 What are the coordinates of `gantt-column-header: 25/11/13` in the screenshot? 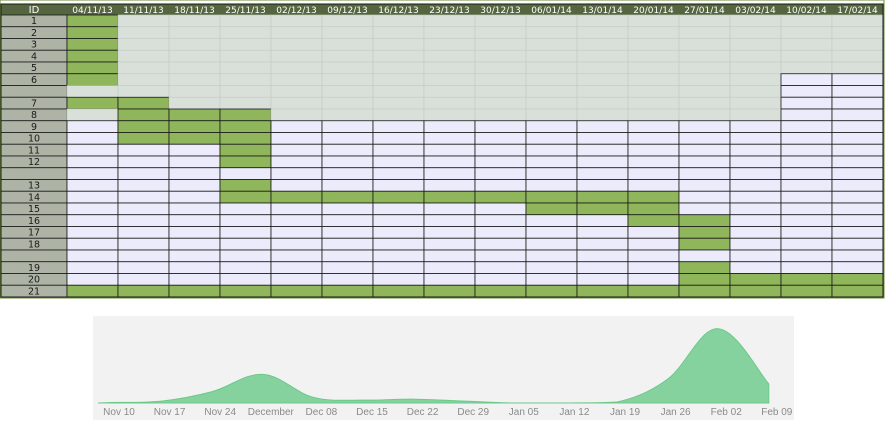 It's located at (245, 11).